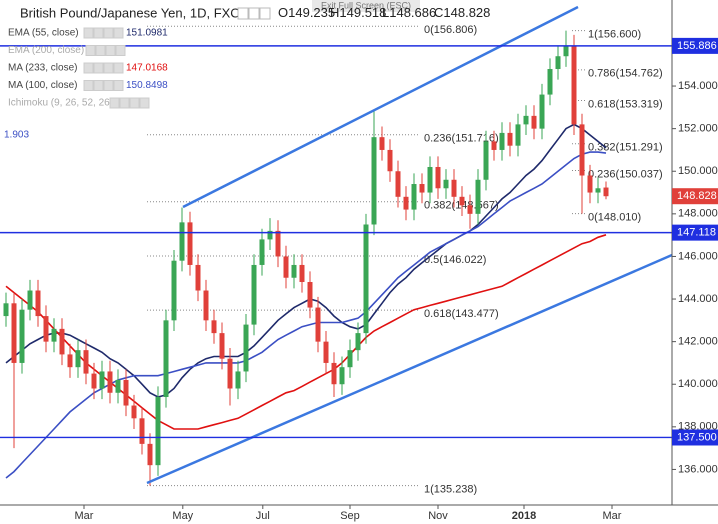 This screenshot has width=718, height=524. I want to click on y-tick-label: 140.000, so click(698, 384).